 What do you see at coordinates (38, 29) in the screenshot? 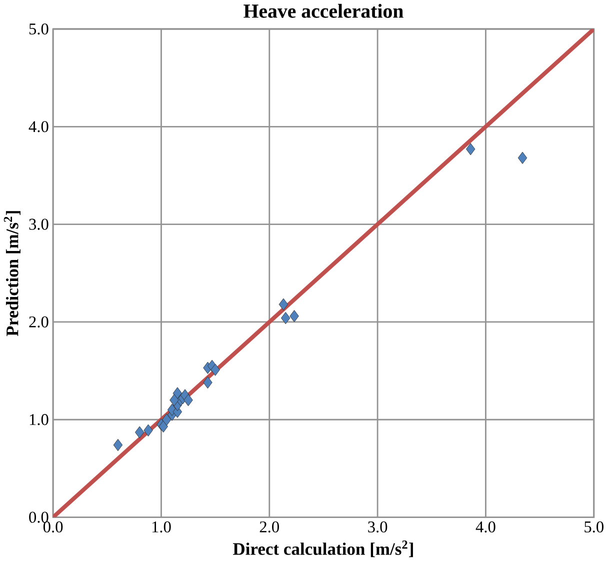
I see `y-tick-label: 5.0` at bounding box center [38, 29].